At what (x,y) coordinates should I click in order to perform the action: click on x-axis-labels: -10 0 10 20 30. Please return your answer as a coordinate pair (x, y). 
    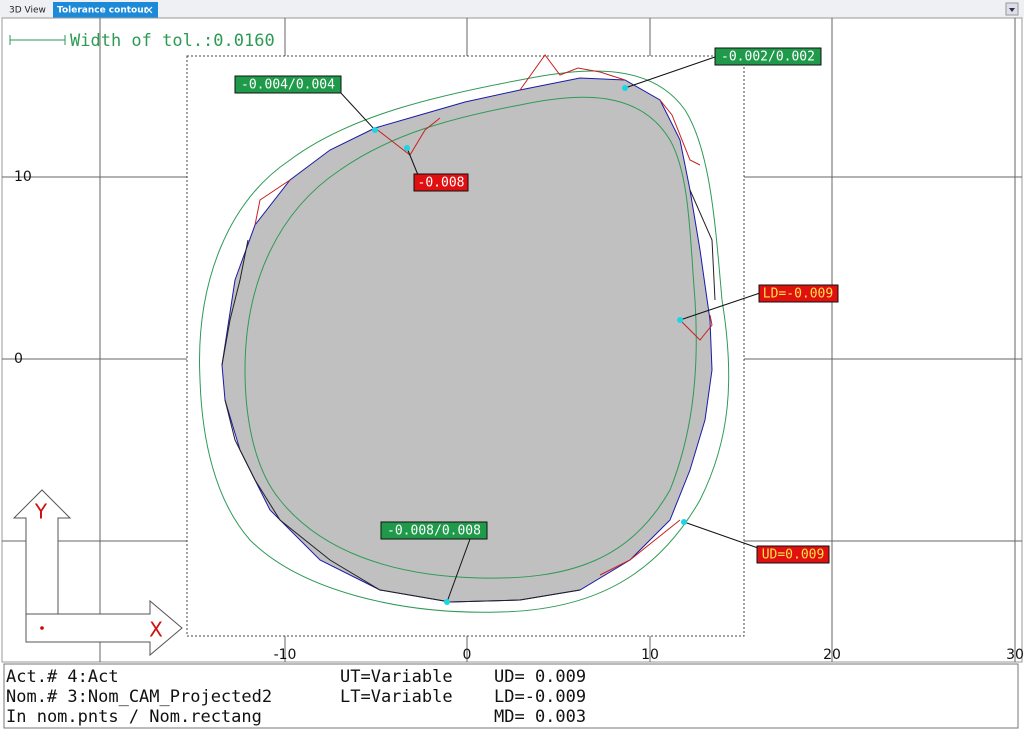
    Looking at the image, I should click on (649, 655).